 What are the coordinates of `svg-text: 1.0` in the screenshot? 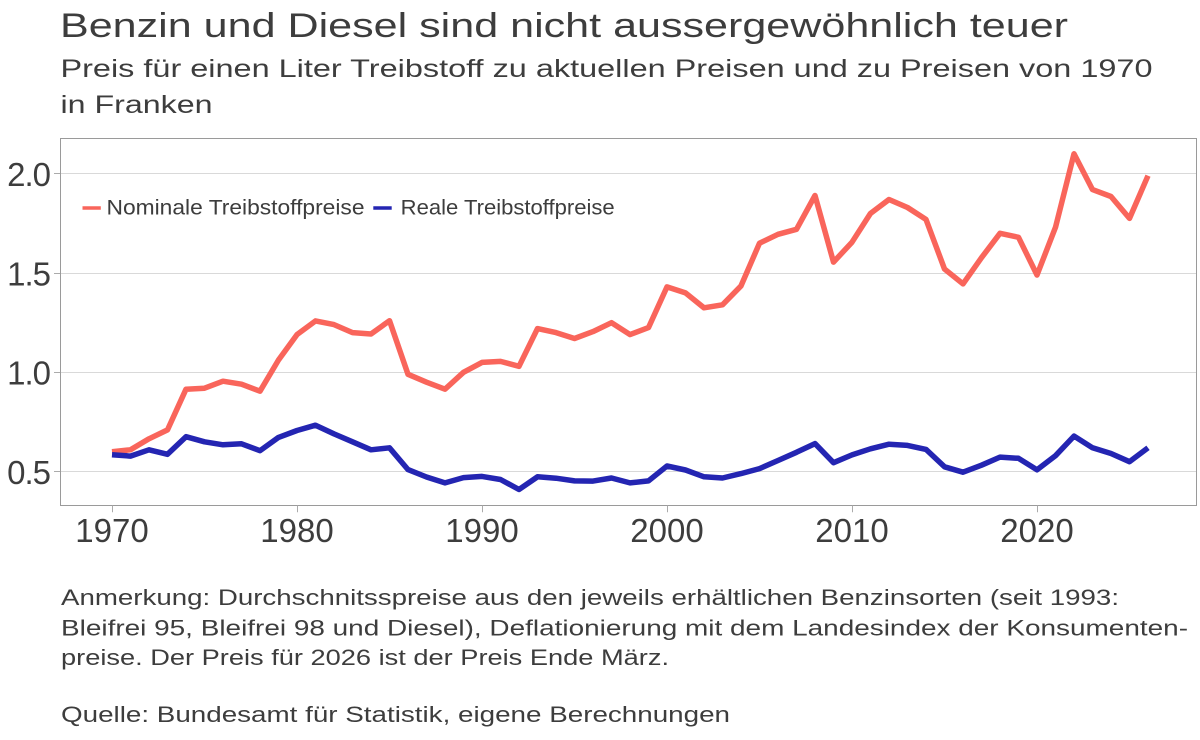 It's located at (29, 373).